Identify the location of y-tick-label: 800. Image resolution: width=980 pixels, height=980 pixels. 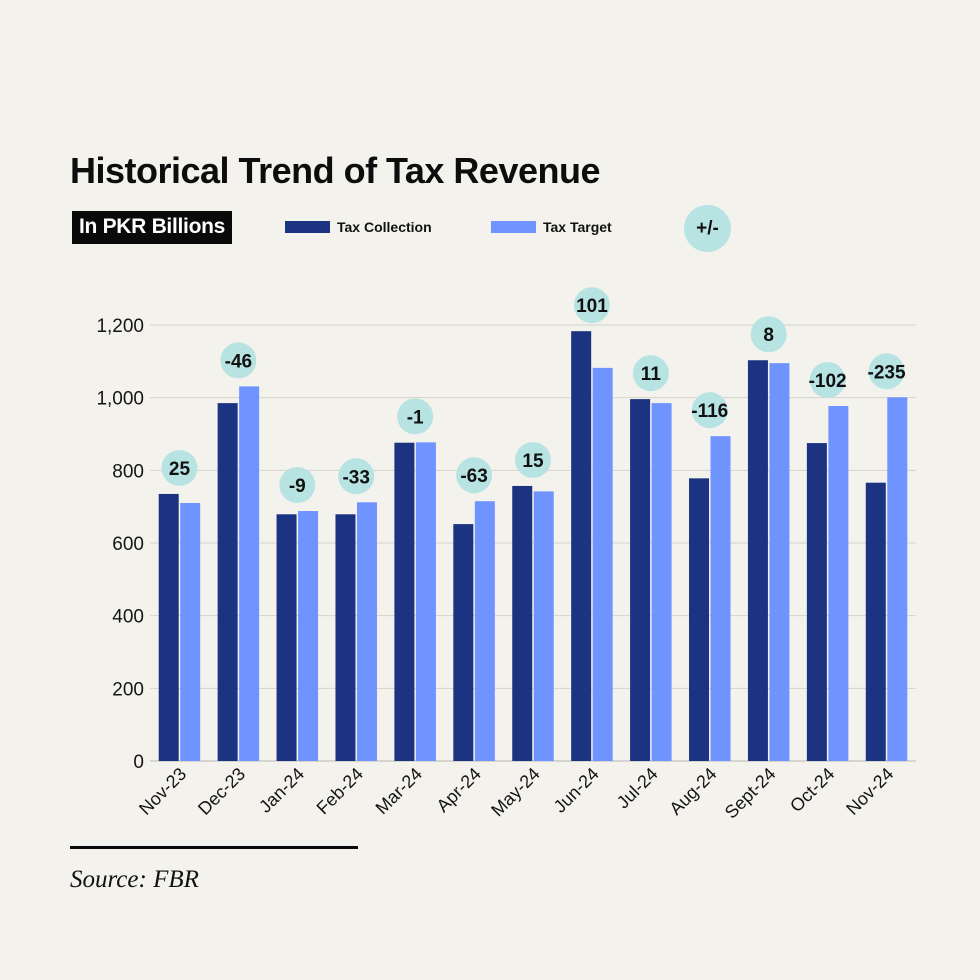
(128, 471).